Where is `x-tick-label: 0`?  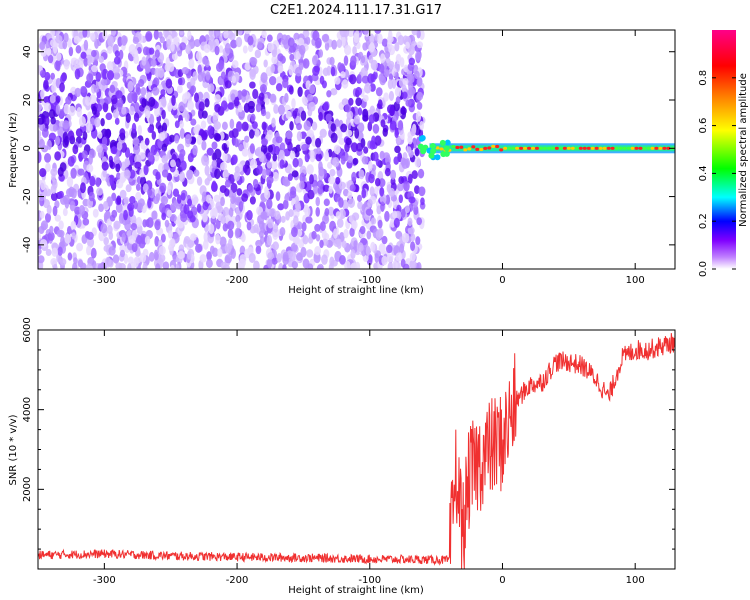
x-tick-label: 0 is located at coordinates (502, 280).